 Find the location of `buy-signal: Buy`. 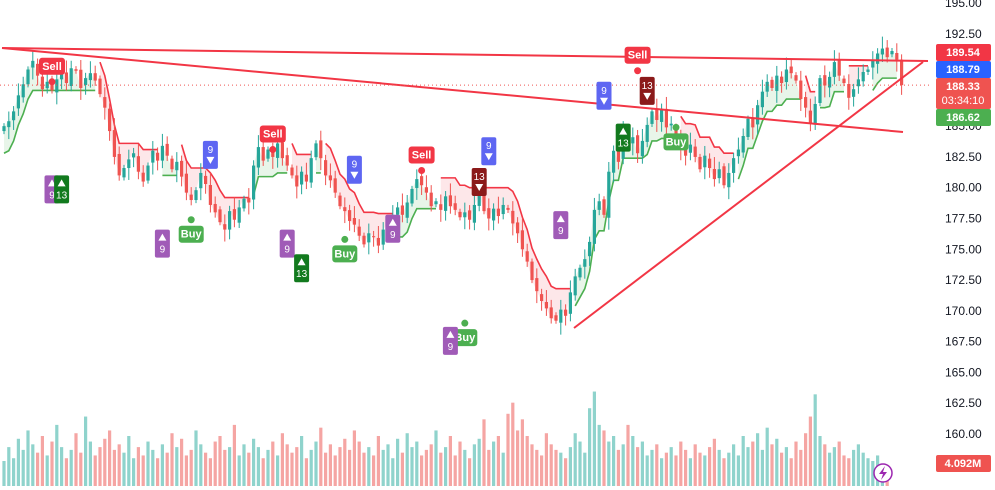

buy-signal: Buy is located at coordinates (191, 229).